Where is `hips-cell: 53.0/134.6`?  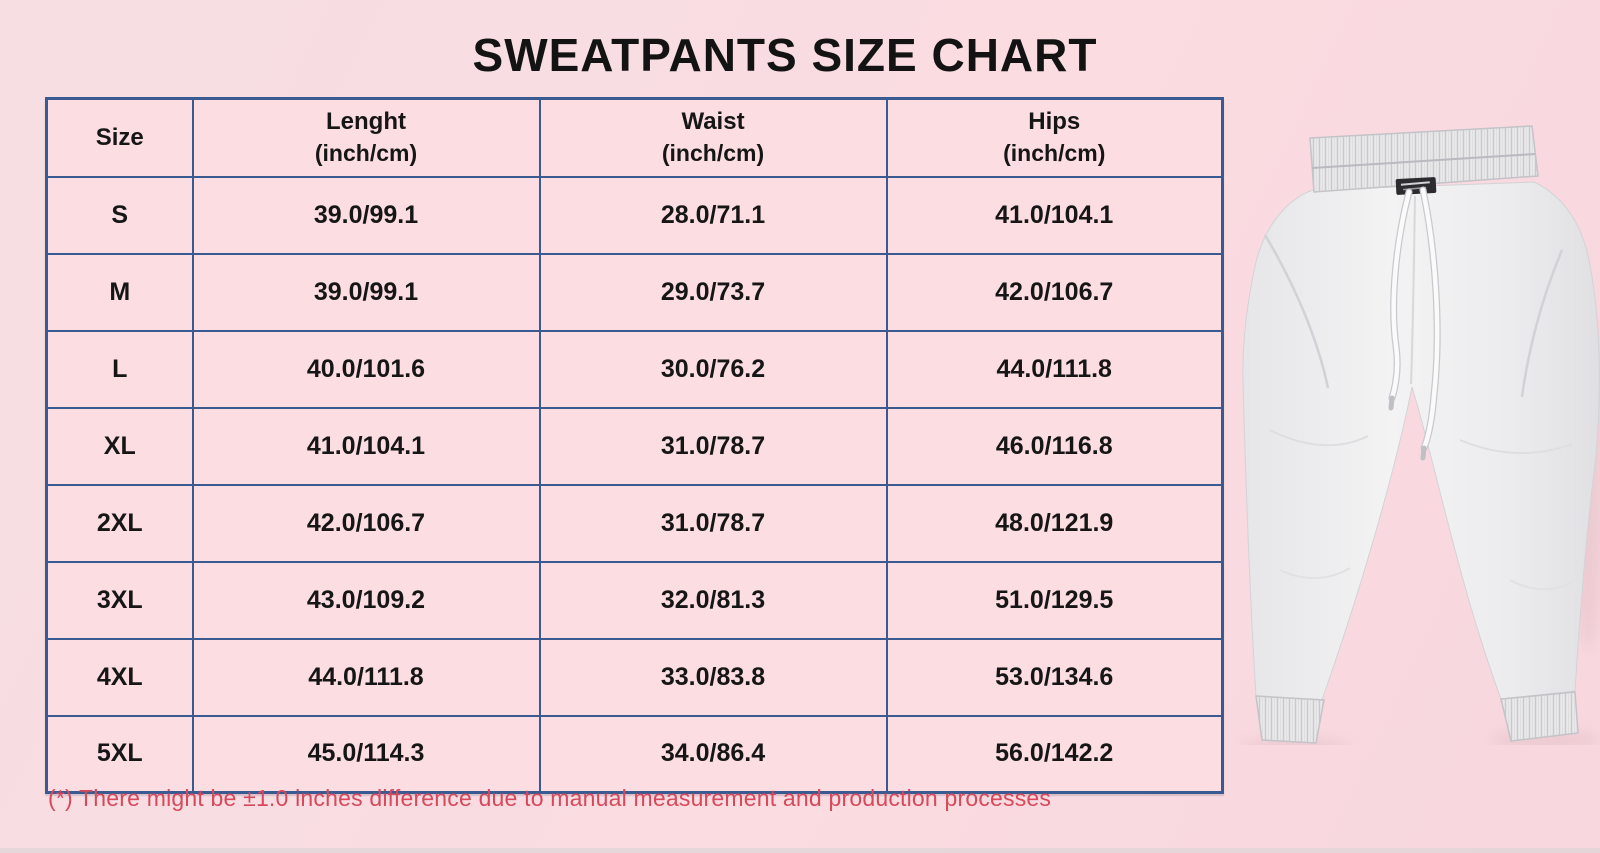 hips-cell: 53.0/134.6 is located at coordinates (1054, 677).